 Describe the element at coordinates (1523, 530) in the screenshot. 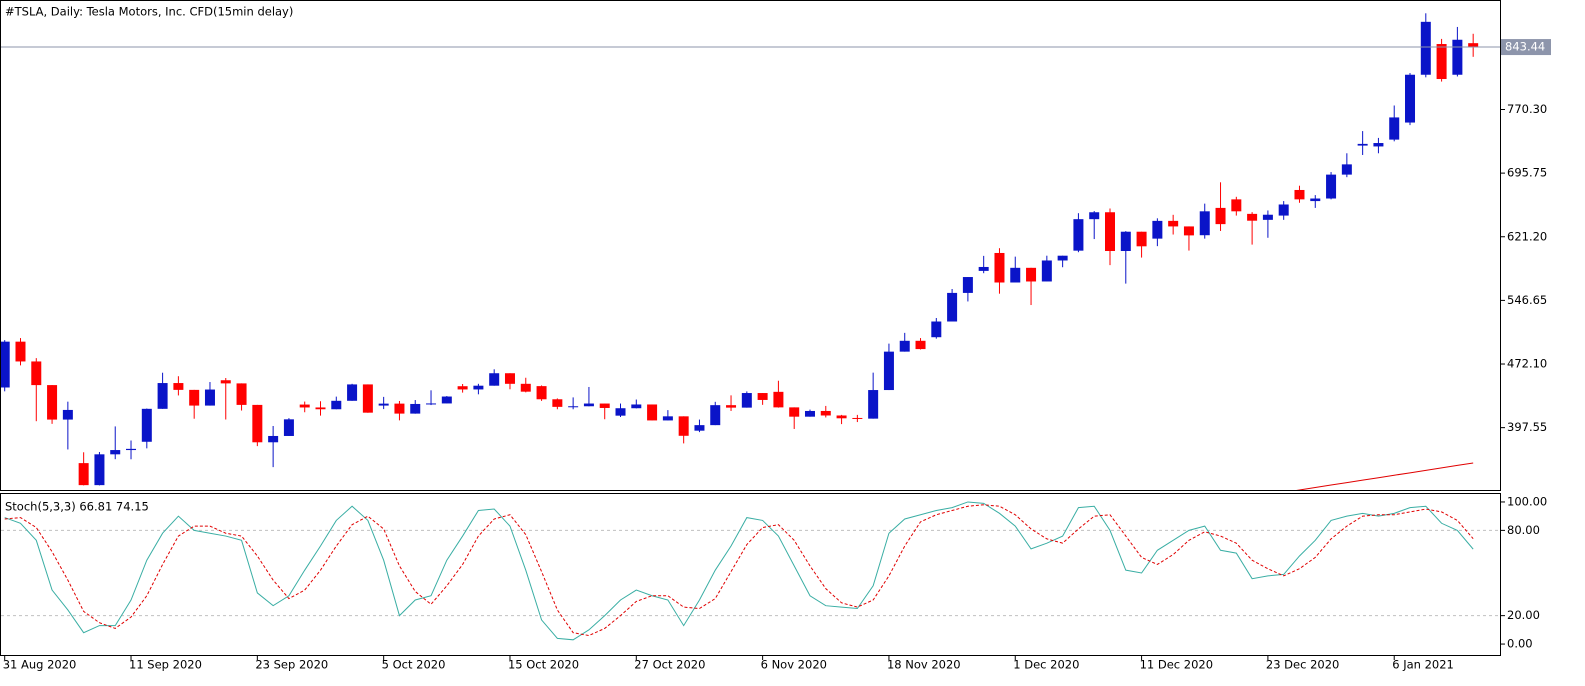

I see `y-tick-label: 80.00` at that location.